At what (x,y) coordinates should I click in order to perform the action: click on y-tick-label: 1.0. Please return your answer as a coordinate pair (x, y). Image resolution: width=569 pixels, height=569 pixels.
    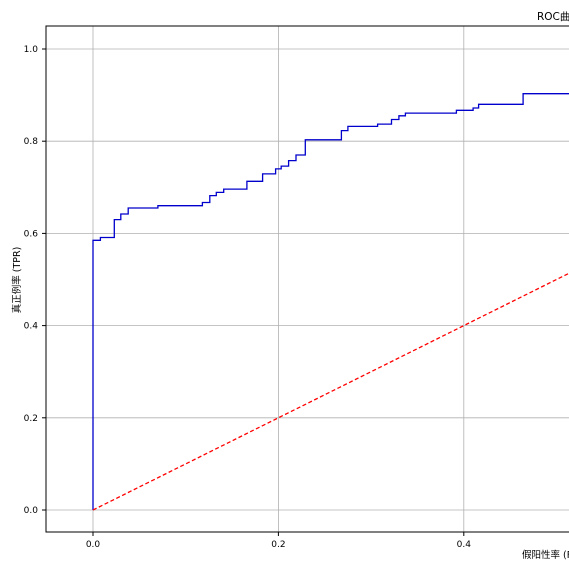
    Looking at the image, I should click on (31, 50).